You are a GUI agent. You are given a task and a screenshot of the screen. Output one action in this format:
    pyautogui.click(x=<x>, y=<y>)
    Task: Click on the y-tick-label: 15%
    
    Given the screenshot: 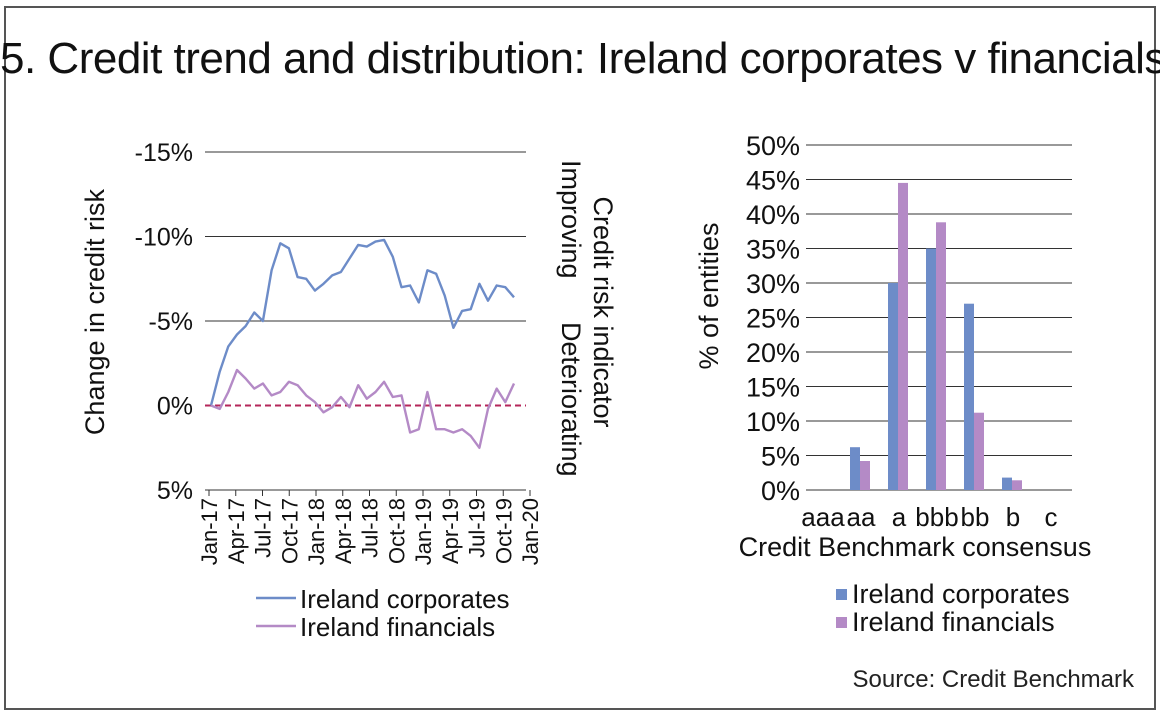 What is the action you would take?
    pyautogui.click(x=773, y=388)
    